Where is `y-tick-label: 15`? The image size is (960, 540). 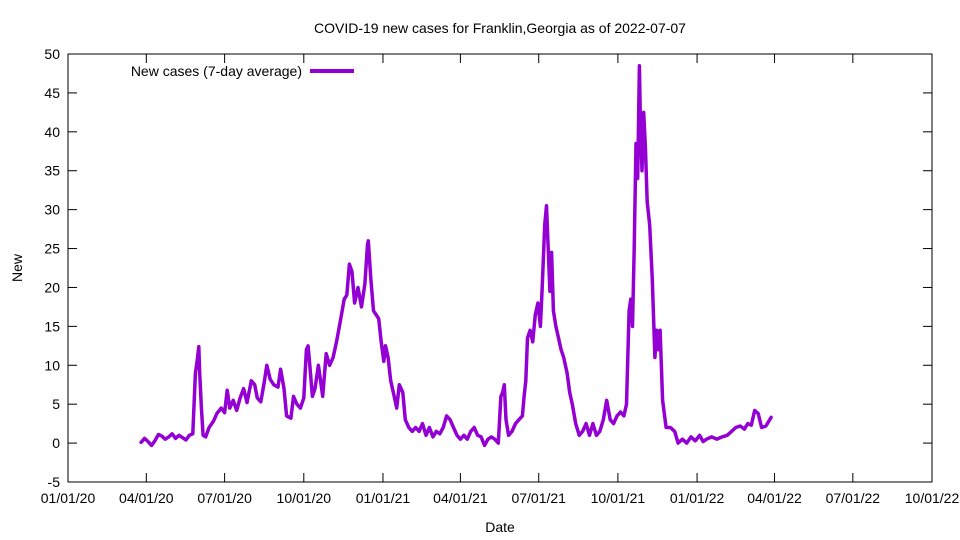
y-tick-label: 15 is located at coordinates (52, 326).